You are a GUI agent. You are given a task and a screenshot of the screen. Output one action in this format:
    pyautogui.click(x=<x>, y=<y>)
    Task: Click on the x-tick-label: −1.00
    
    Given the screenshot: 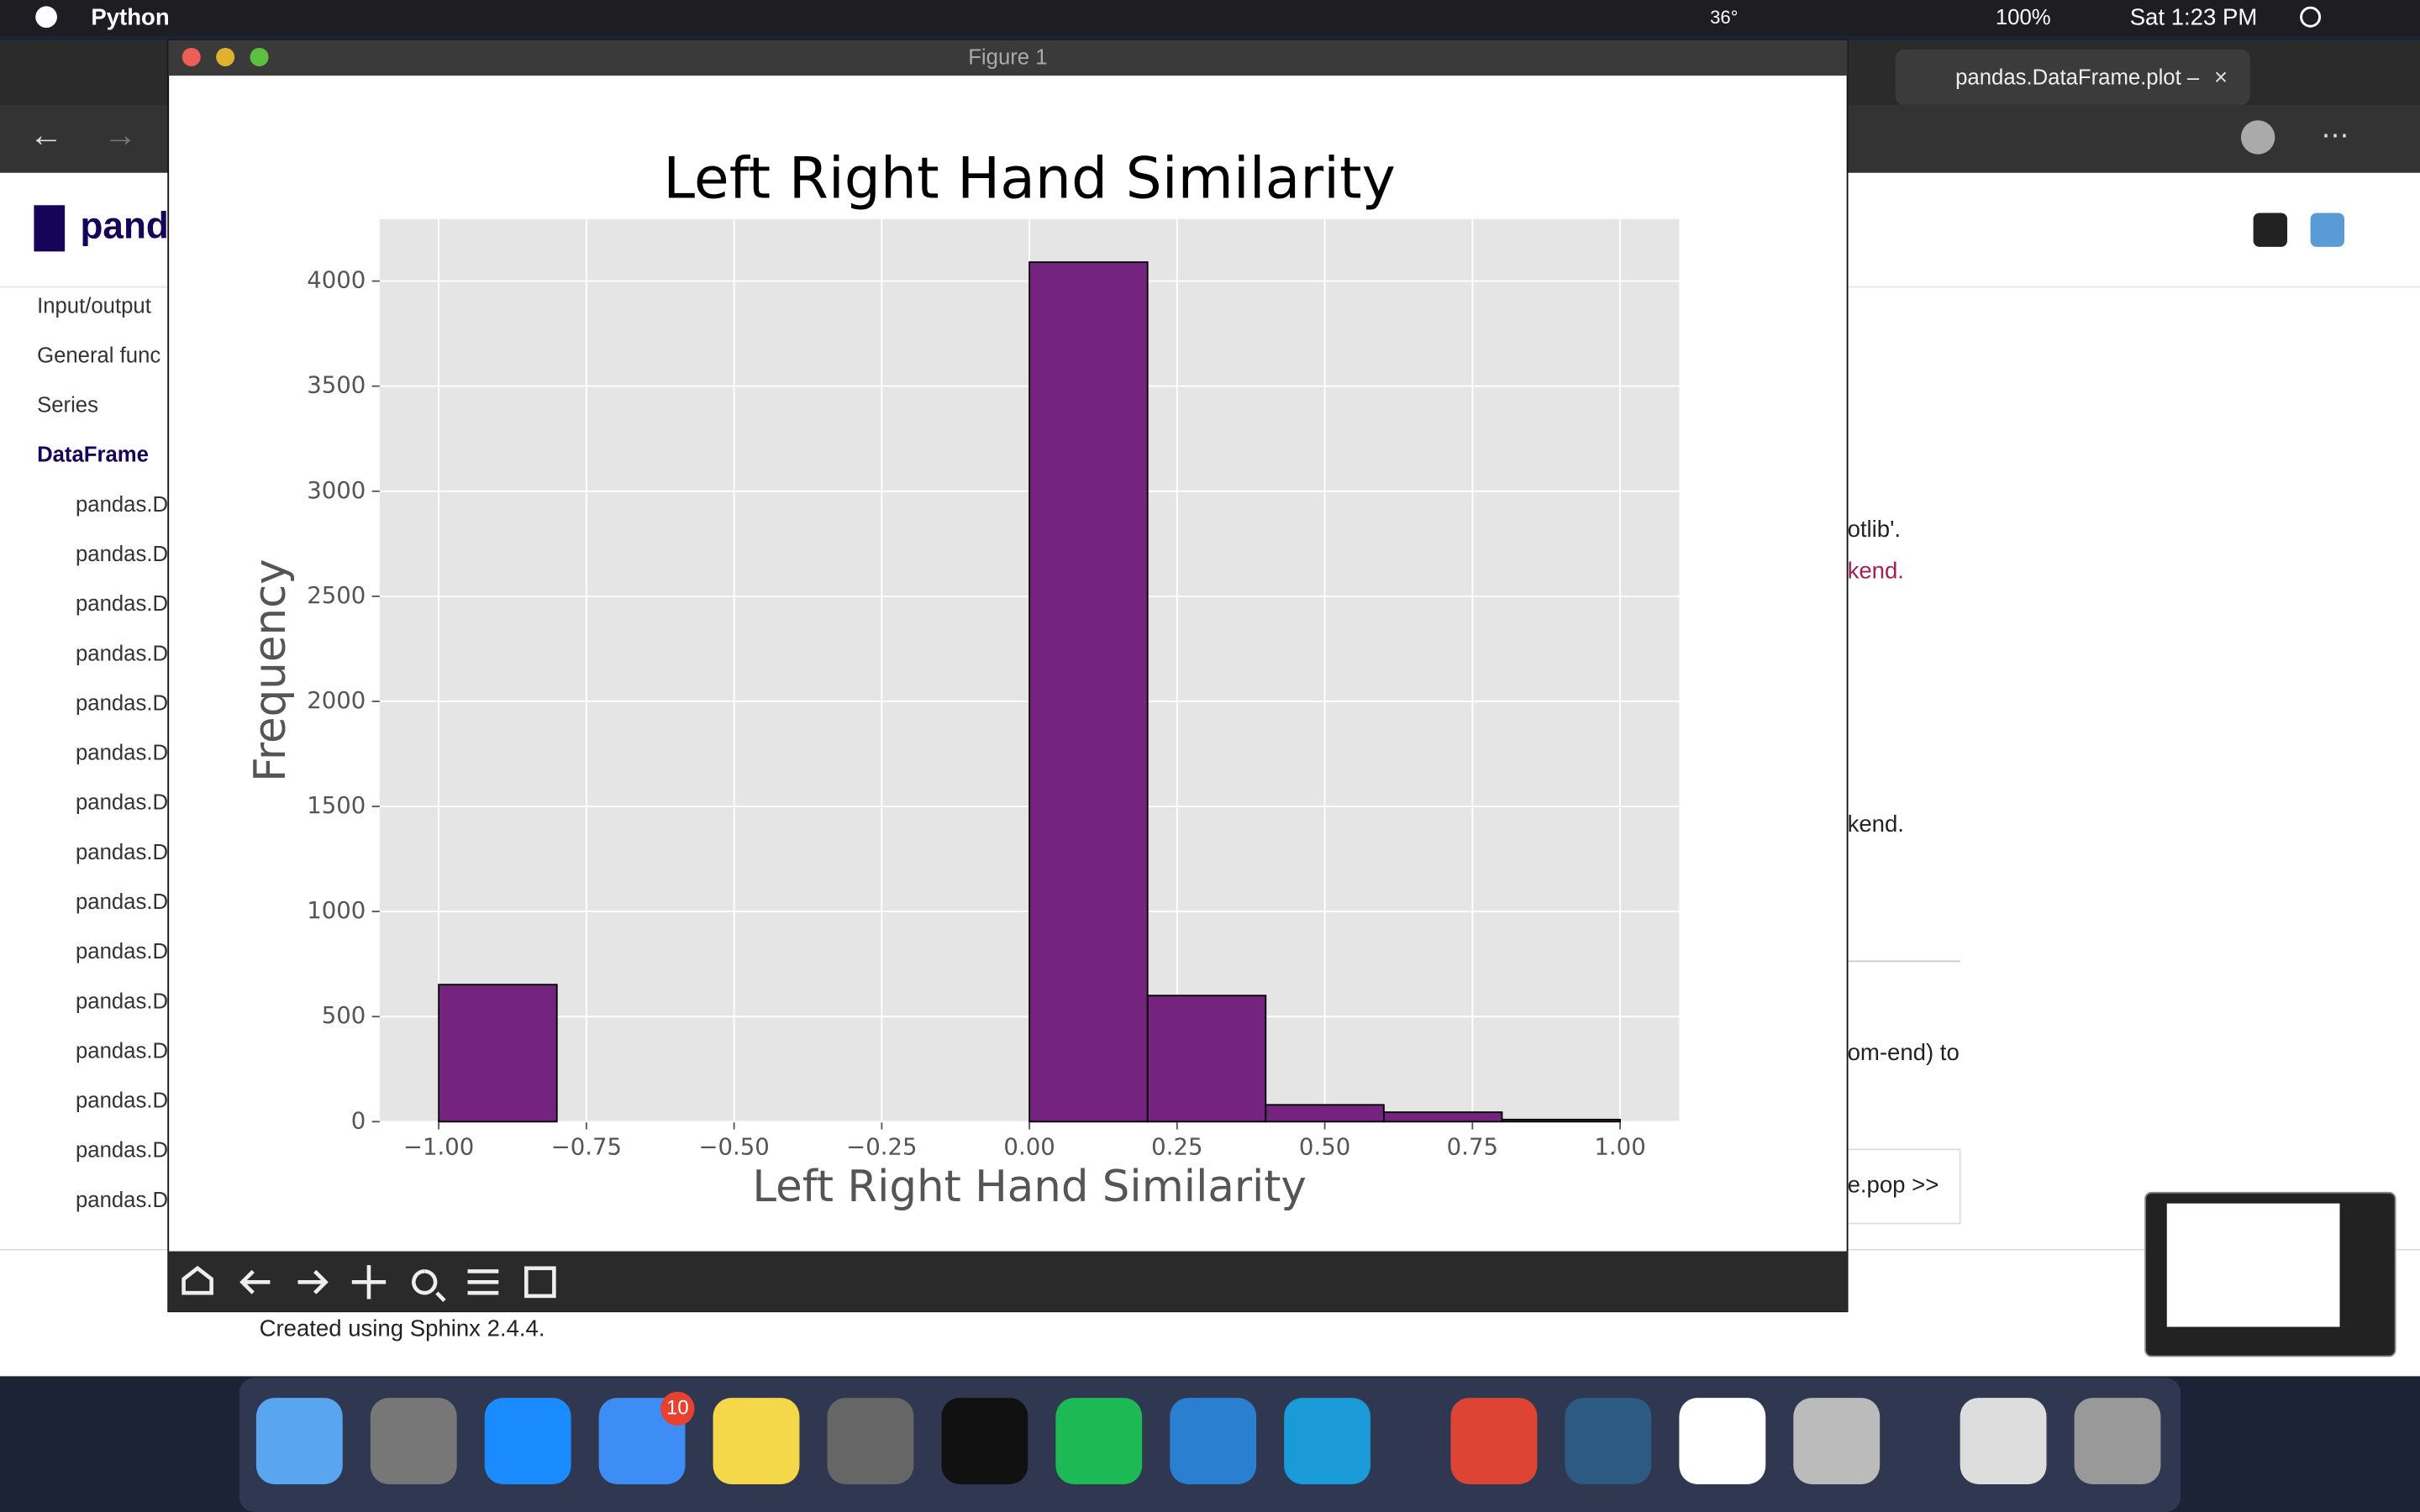 What is the action you would take?
    pyautogui.click(x=438, y=1147)
    